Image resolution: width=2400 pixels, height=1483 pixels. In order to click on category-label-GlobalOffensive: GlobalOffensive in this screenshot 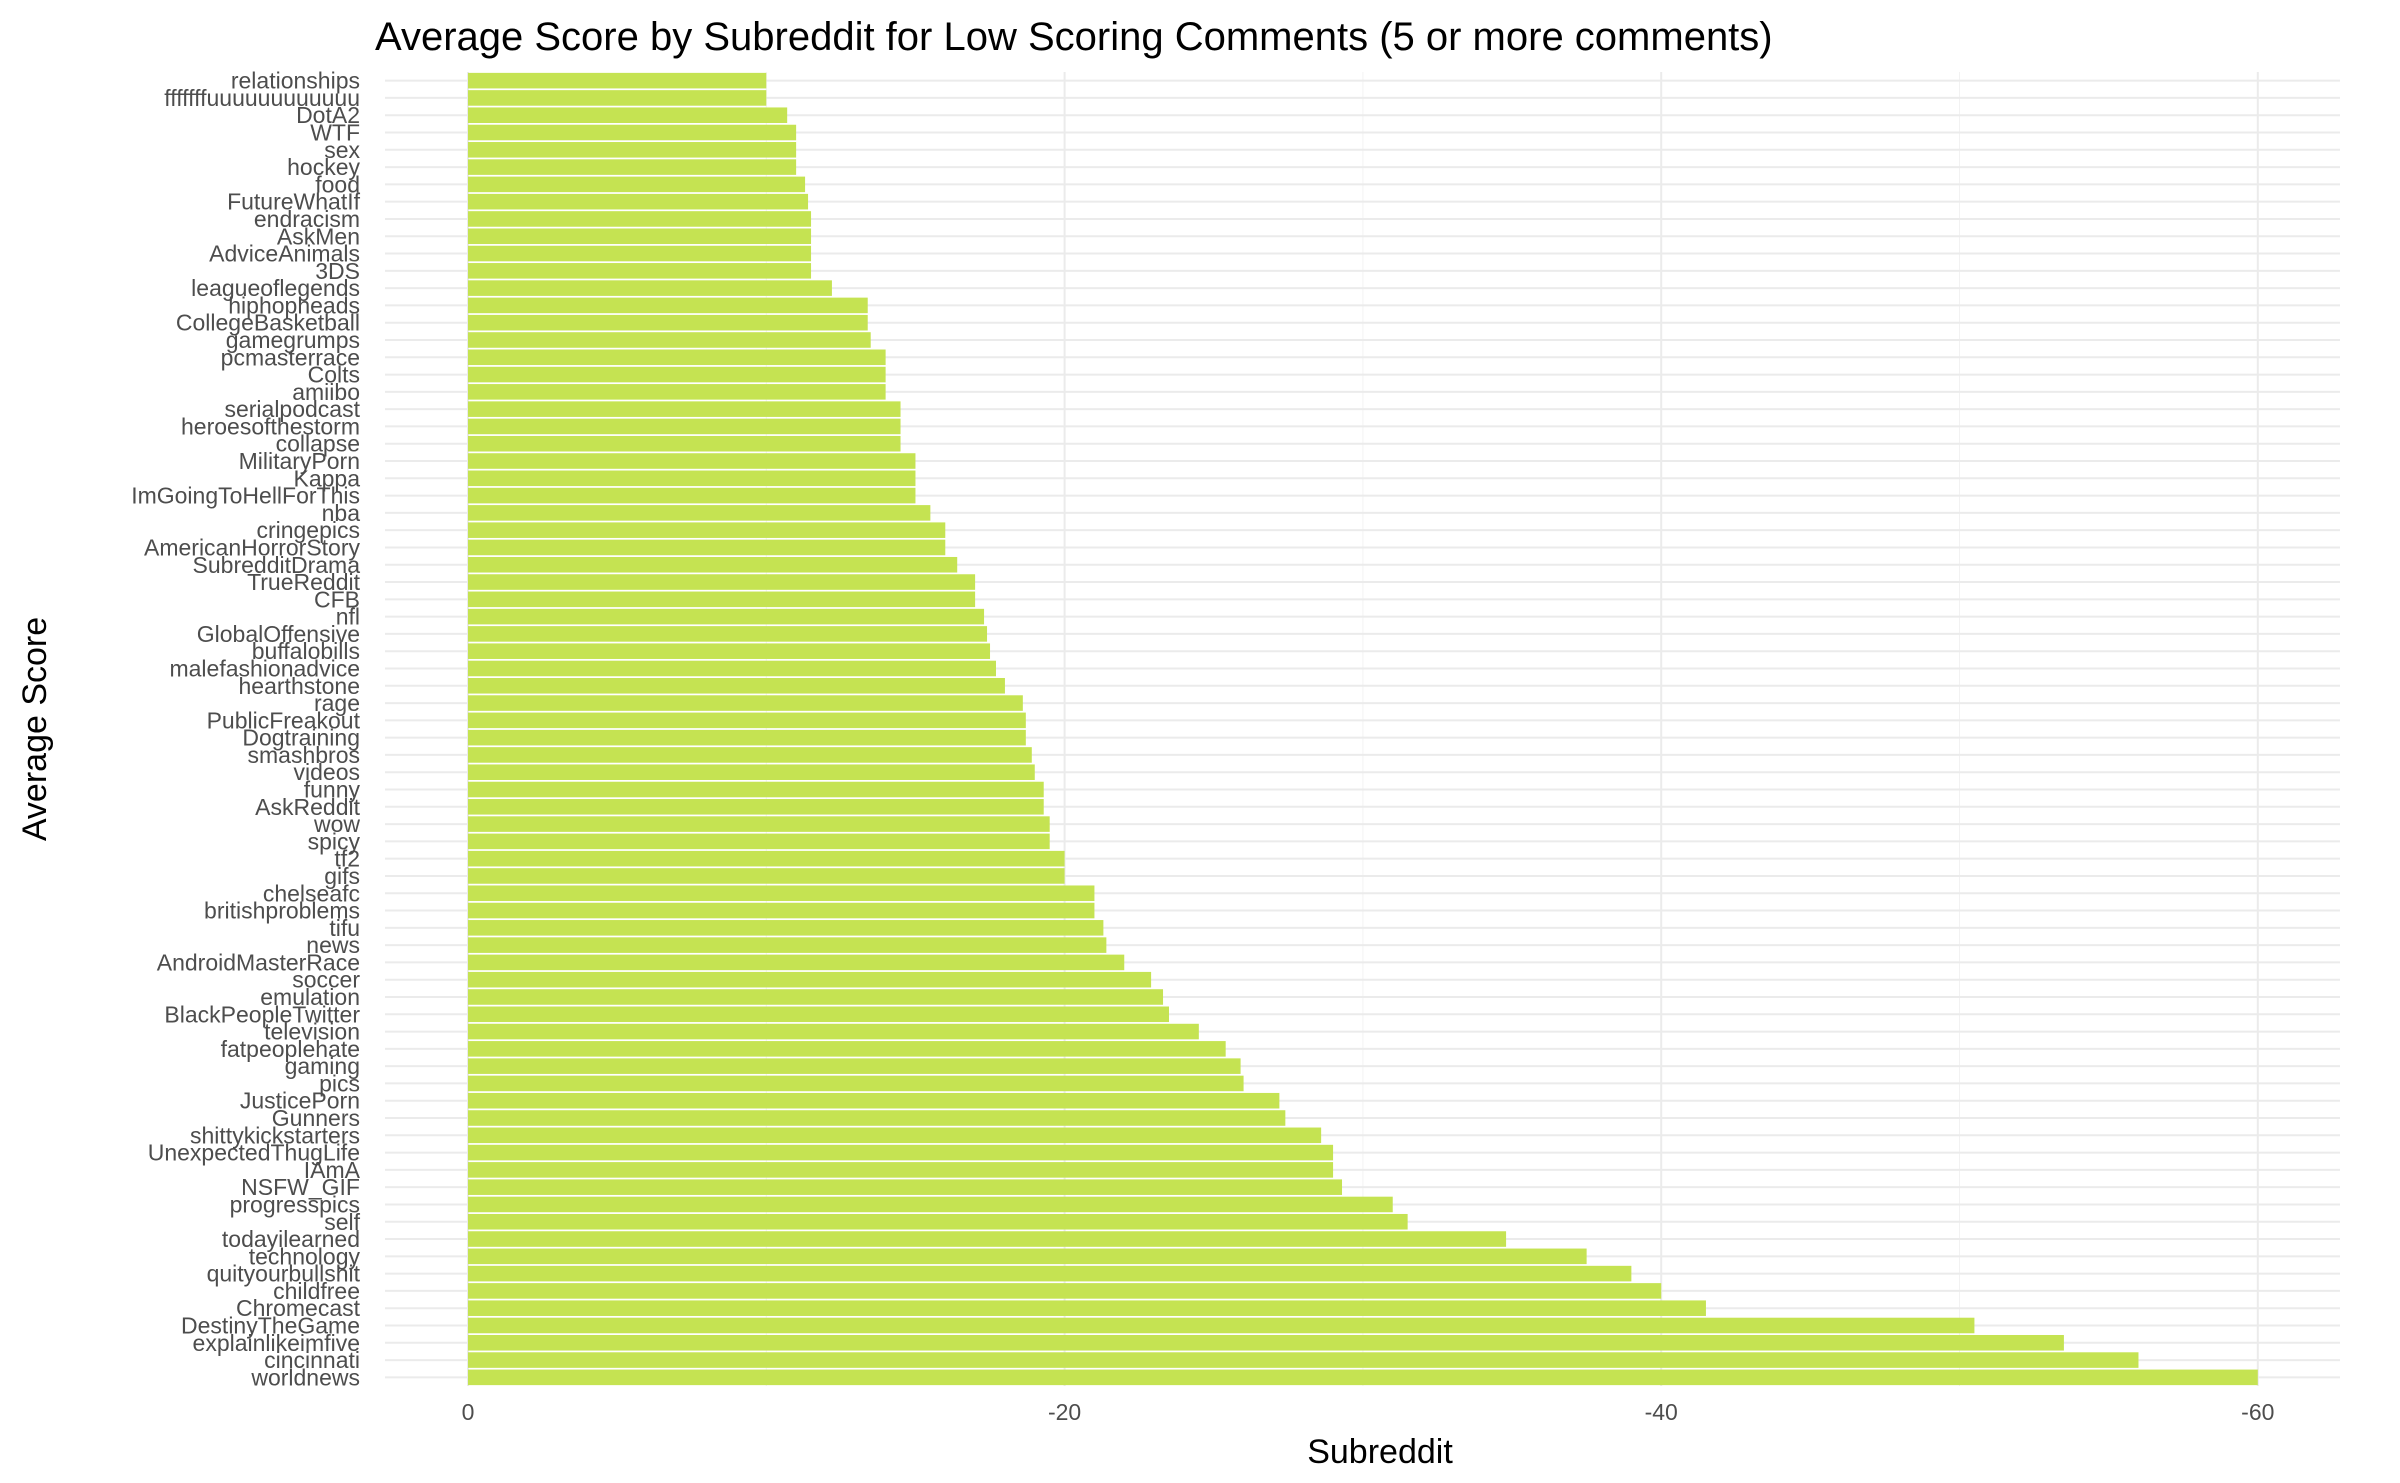, I will do `click(278, 634)`.